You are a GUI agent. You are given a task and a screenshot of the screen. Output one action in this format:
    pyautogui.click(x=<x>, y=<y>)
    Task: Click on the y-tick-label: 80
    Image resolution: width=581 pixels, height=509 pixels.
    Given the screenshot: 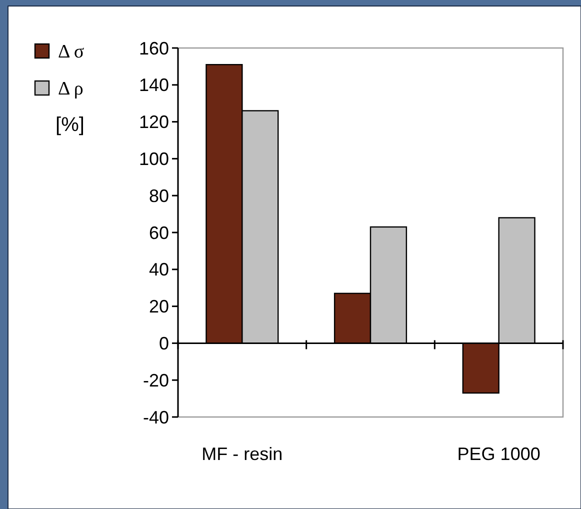 What is the action you would take?
    pyautogui.click(x=158, y=196)
    